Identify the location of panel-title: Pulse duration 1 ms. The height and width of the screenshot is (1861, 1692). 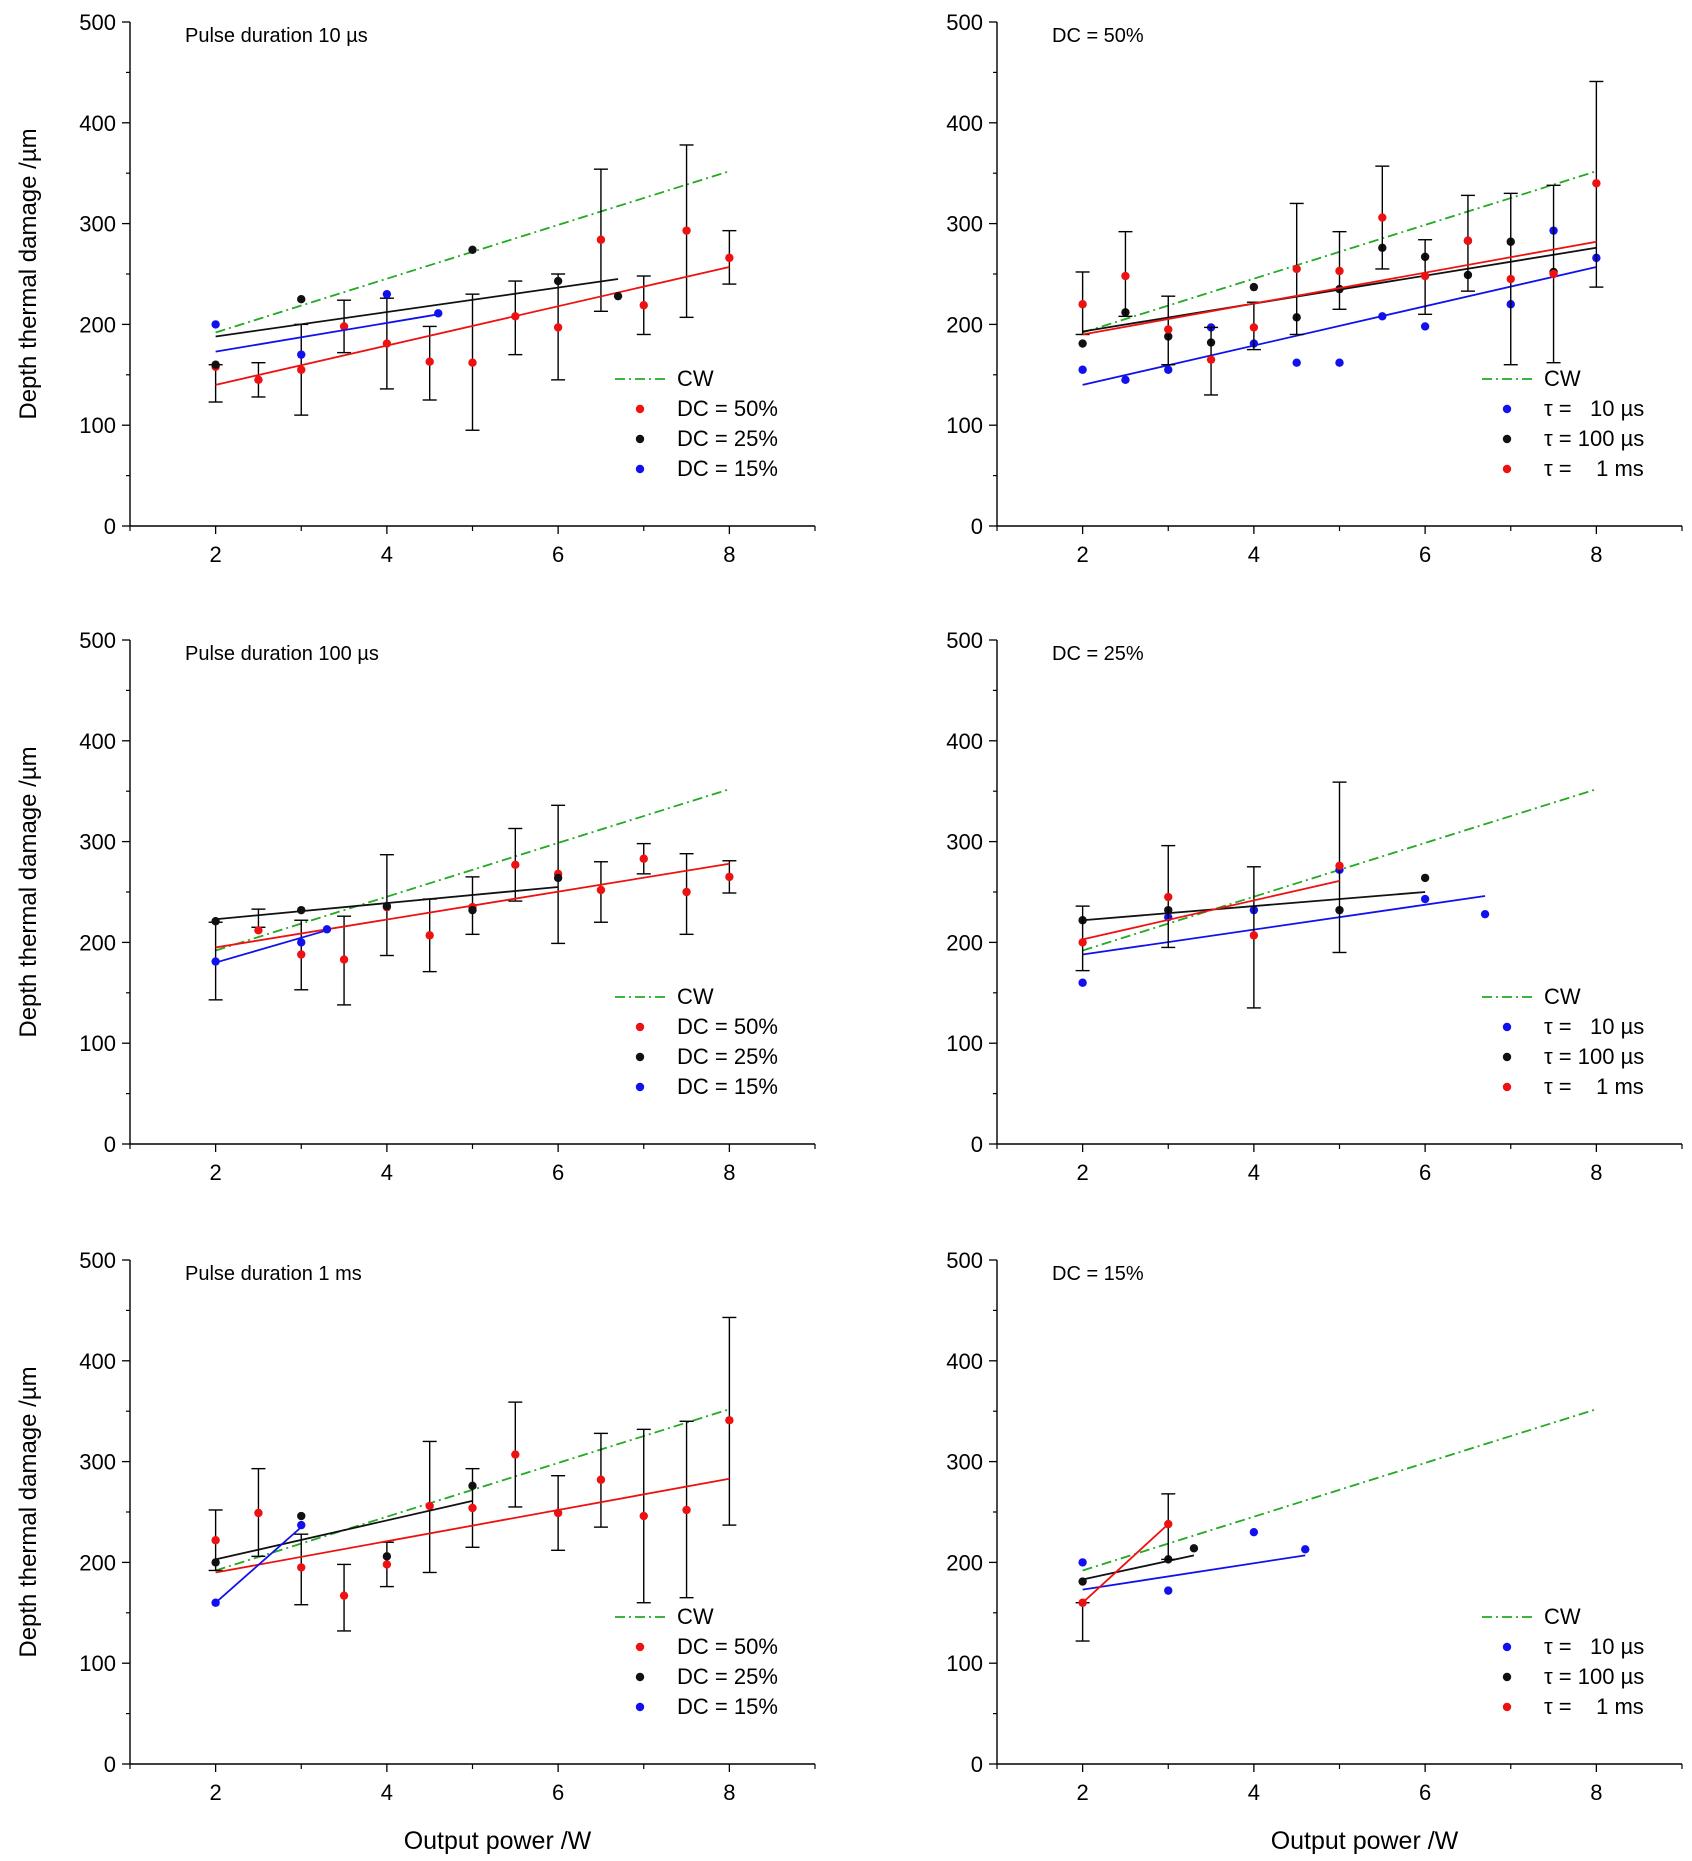
(273, 1274).